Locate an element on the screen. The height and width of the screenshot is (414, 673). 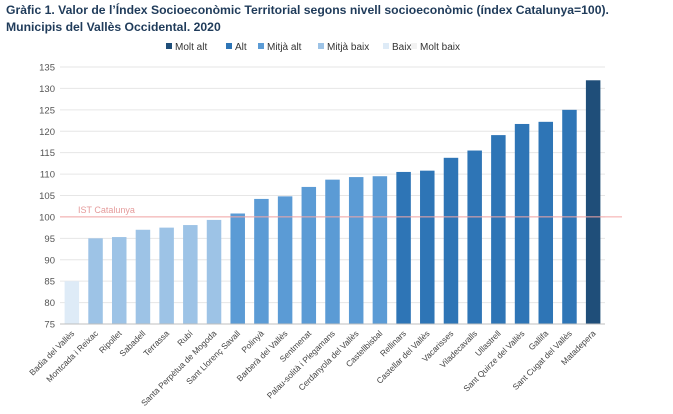
x-tick-label: Rubí is located at coordinates (185, 338).